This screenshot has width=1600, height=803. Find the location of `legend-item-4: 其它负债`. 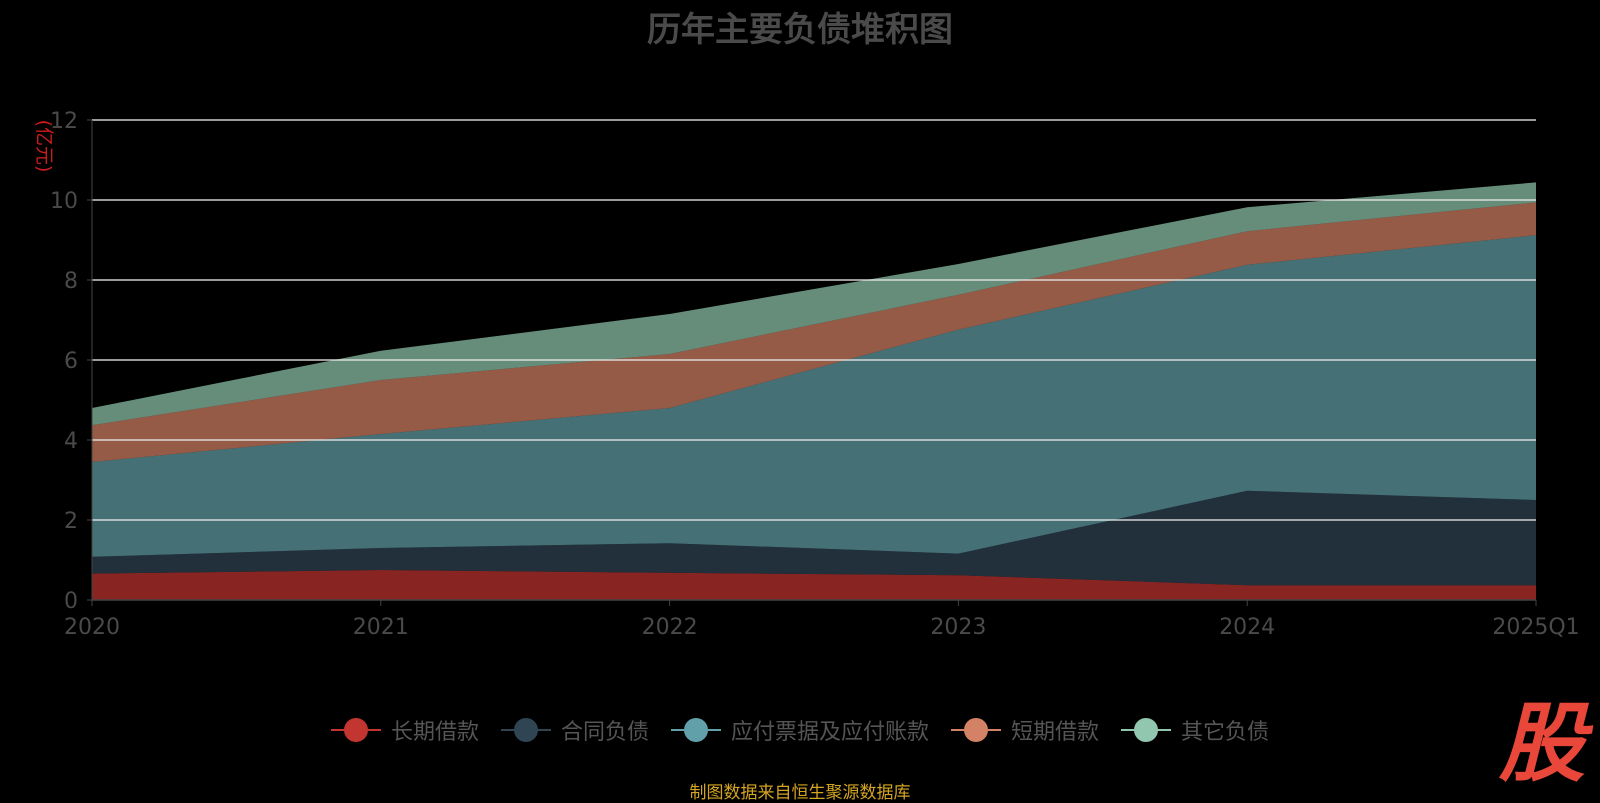

legend-item-4: 其它负债 is located at coordinates (1195, 730).